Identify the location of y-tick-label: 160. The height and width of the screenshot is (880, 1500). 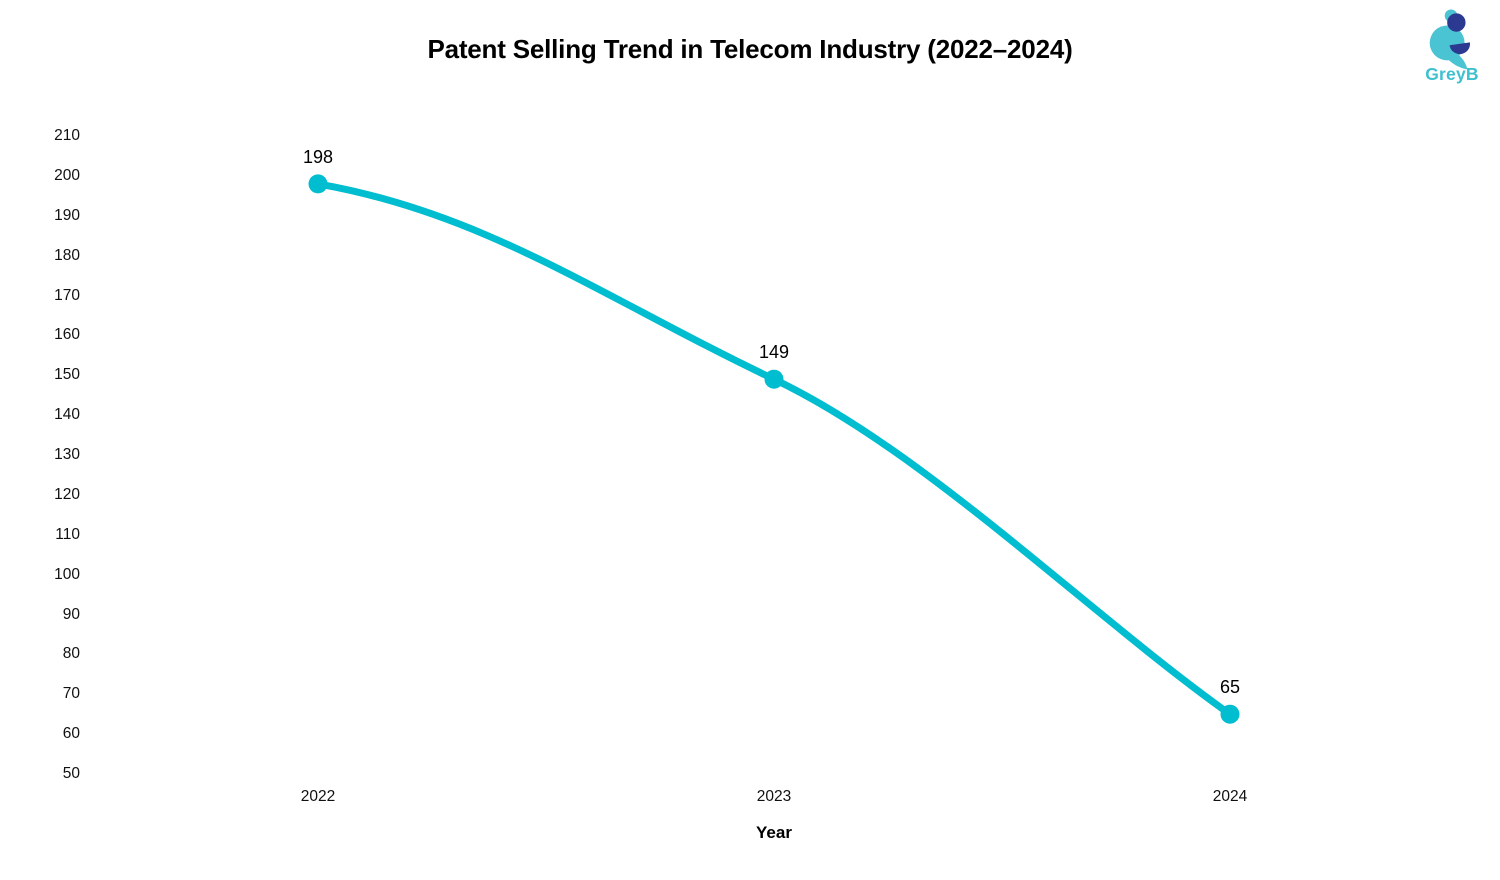
(67, 335).